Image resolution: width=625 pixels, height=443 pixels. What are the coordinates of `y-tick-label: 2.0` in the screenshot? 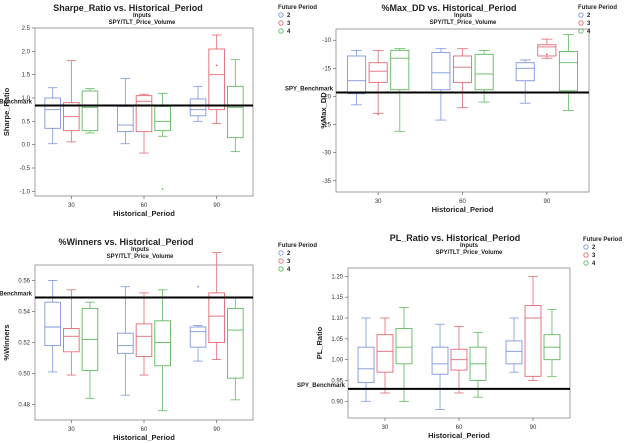 It's located at (26, 52).